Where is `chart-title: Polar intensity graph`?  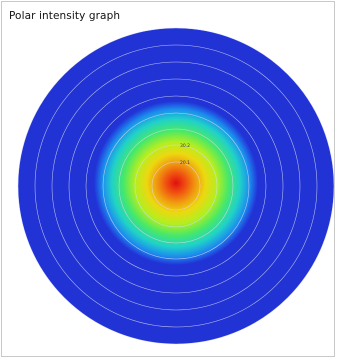
chart-title: Polar intensity graph is located at coordinates (65, 16).